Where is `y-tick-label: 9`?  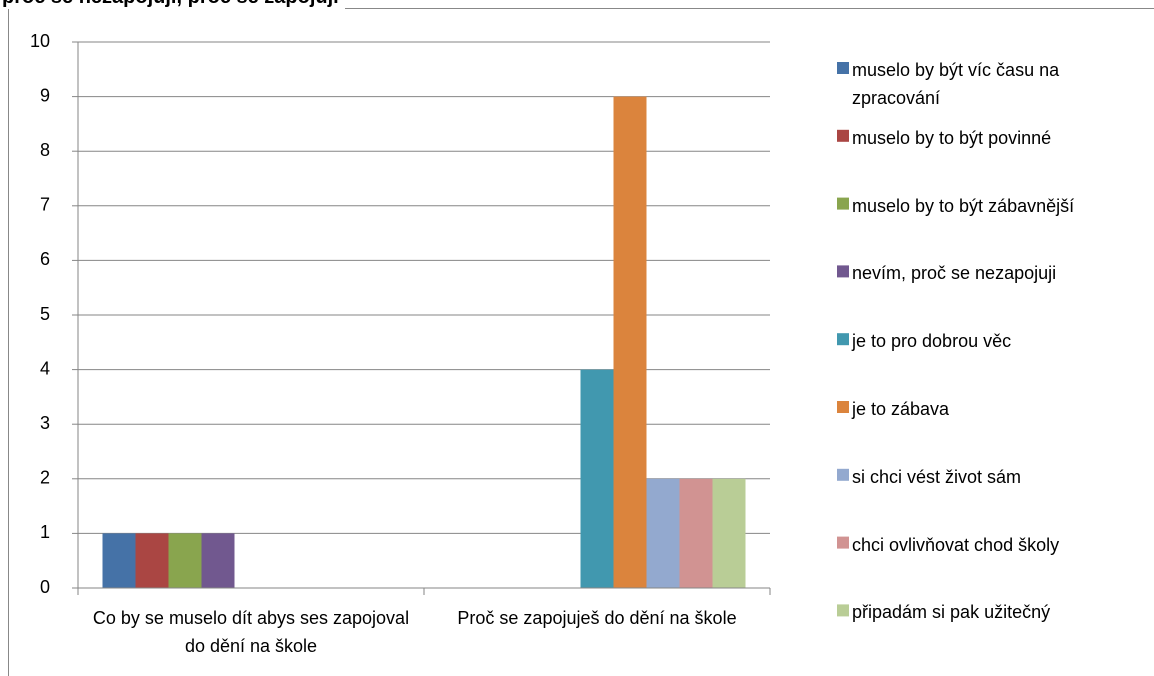
y-tick-label: 9 is located at coordinates (45, 95).